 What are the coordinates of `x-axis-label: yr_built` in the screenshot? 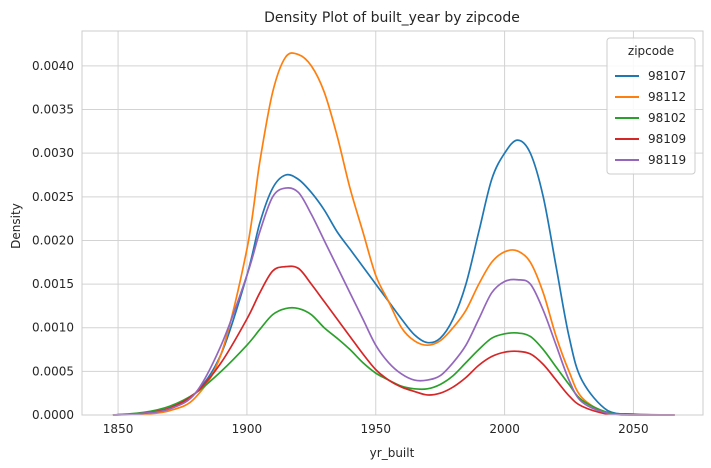 It's located at (392, 453).